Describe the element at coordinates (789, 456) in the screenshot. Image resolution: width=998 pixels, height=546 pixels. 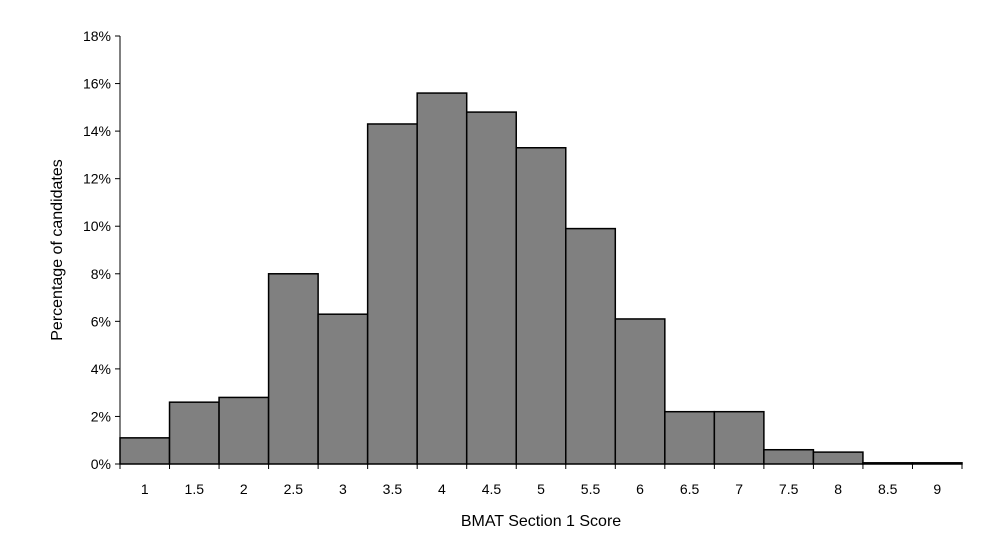
I see `bar-7.5` at that location.